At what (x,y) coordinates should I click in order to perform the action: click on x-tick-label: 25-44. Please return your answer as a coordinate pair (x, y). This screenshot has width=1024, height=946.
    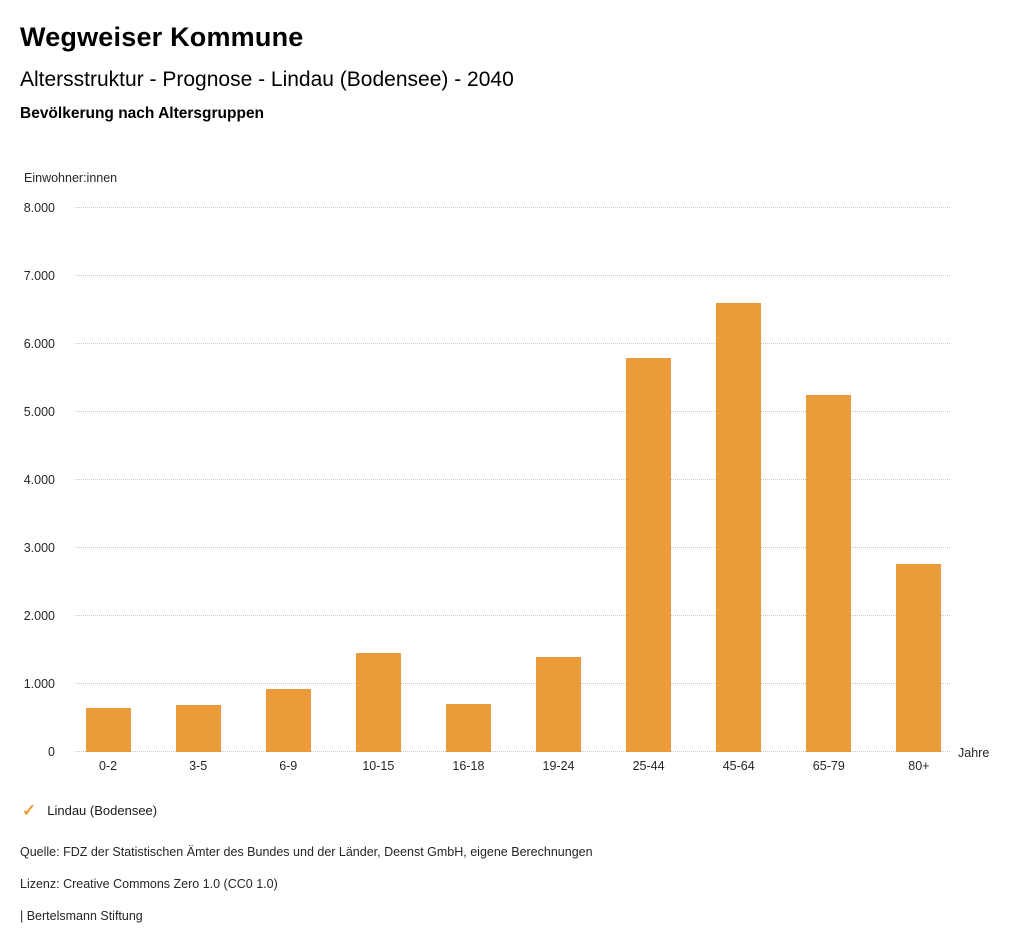
    Looking at the image, I should click on (648, 766).